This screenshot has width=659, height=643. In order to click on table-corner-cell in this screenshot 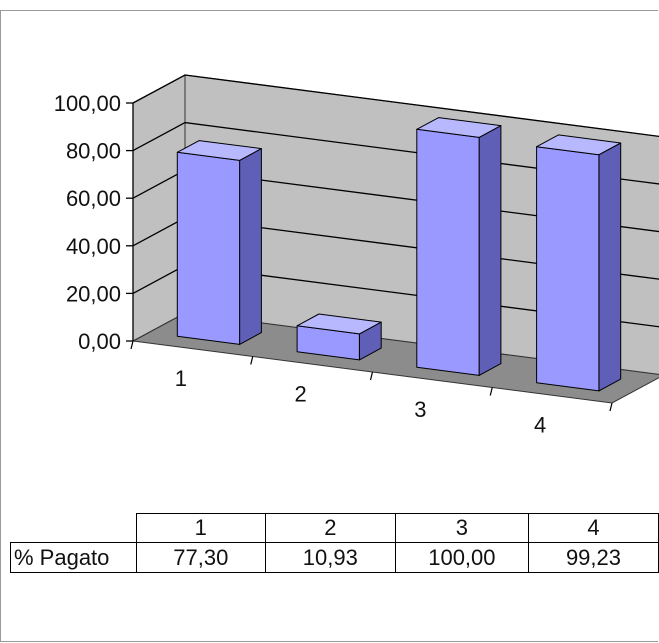, I will do `click(73, 528)`.